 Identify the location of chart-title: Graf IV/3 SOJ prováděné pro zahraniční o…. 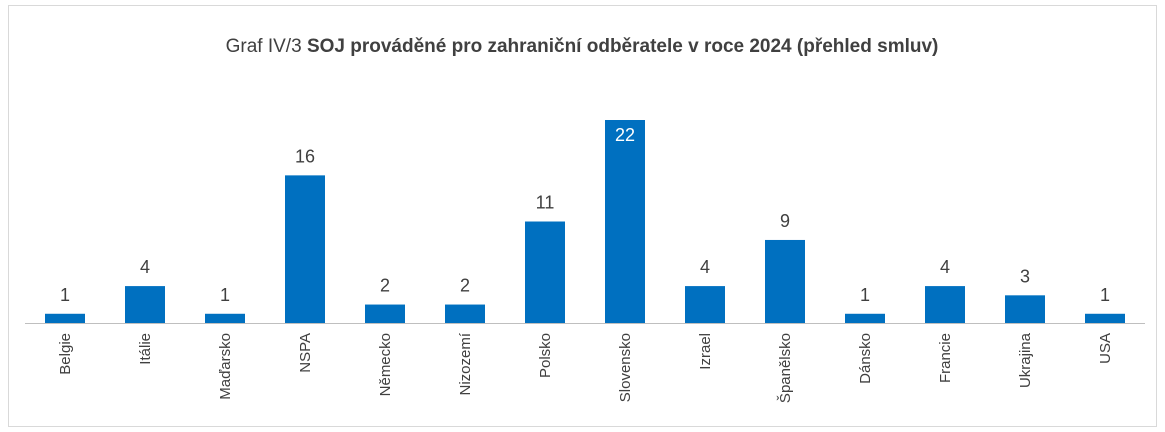
(582, 46).